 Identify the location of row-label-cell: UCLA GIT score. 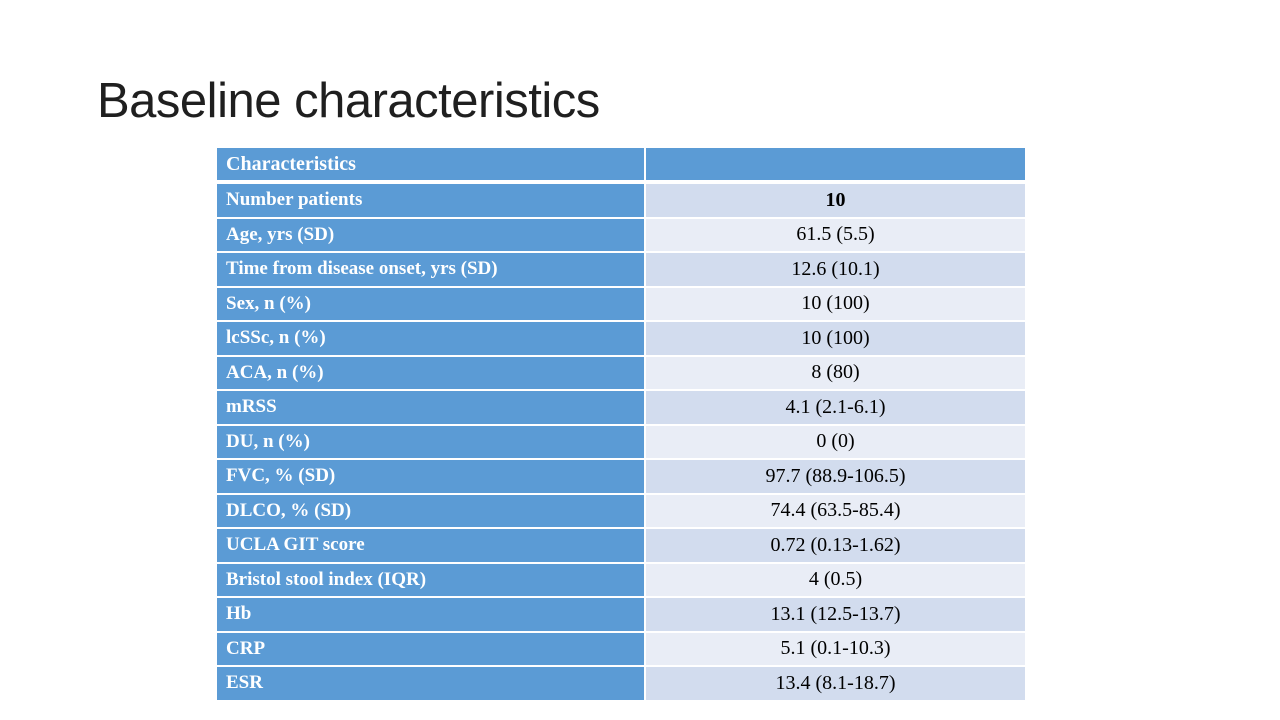
(431, 546).